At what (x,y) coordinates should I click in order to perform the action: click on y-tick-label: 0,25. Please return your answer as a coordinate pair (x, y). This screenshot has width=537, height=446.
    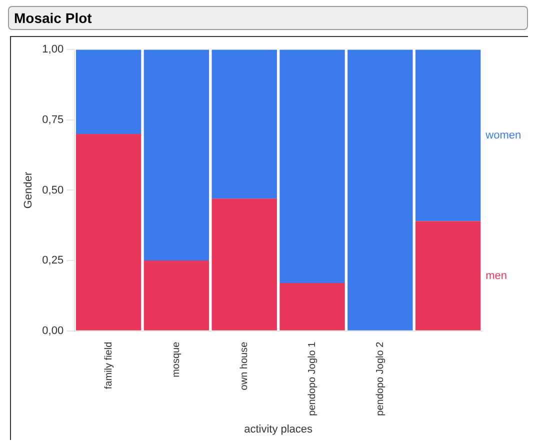
    Looking at the image, I should click on (53, 260).